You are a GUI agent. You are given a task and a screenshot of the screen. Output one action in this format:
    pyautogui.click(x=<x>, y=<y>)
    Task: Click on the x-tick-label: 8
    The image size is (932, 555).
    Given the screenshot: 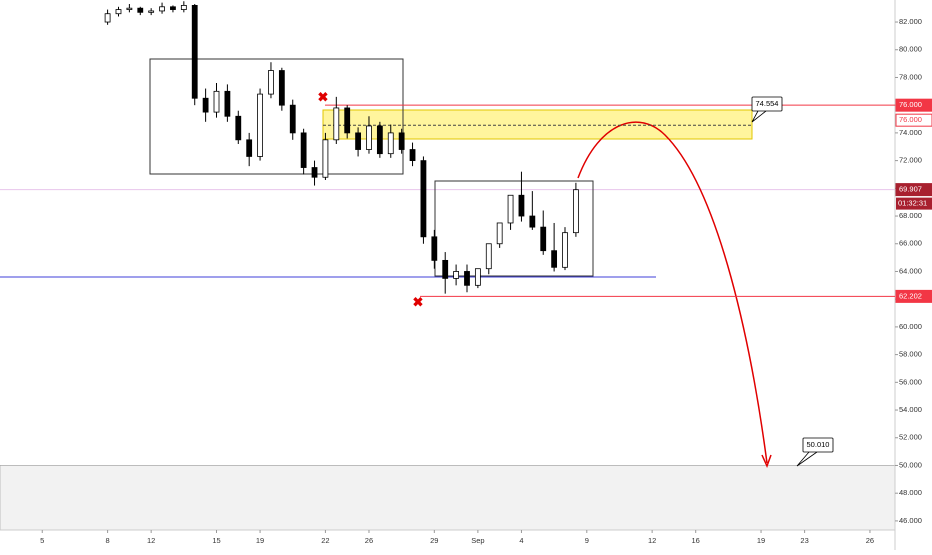 What is the action you would take?
    pyautogui.click(x=108, y=540)
    